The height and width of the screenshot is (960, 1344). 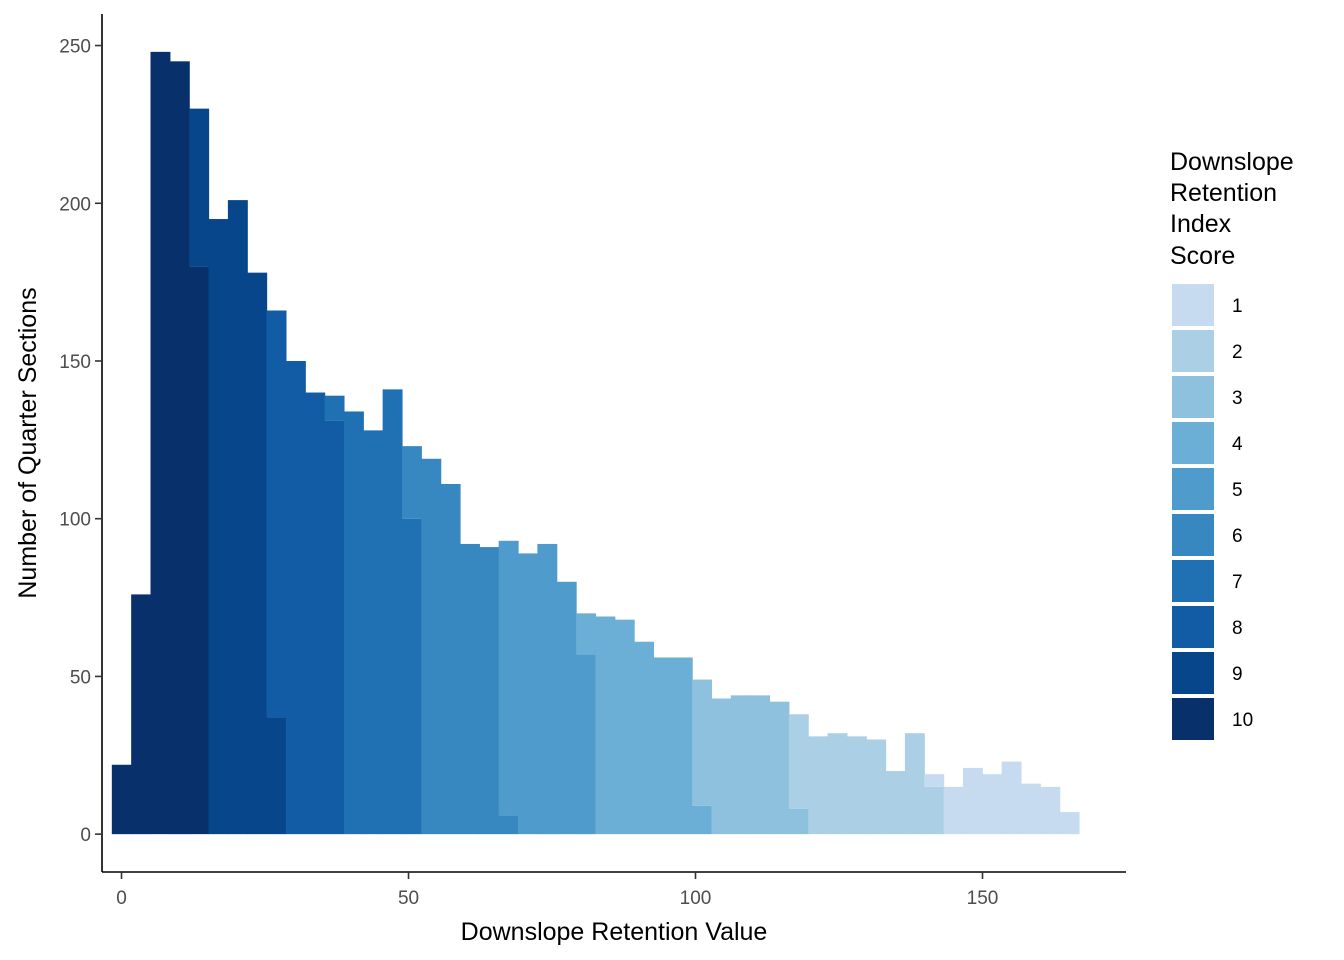 What do you see at coordinates (1223, 193) in the screenshot?
I see `legend-title-line-2: Retention` at bounding box center [1223, 193].